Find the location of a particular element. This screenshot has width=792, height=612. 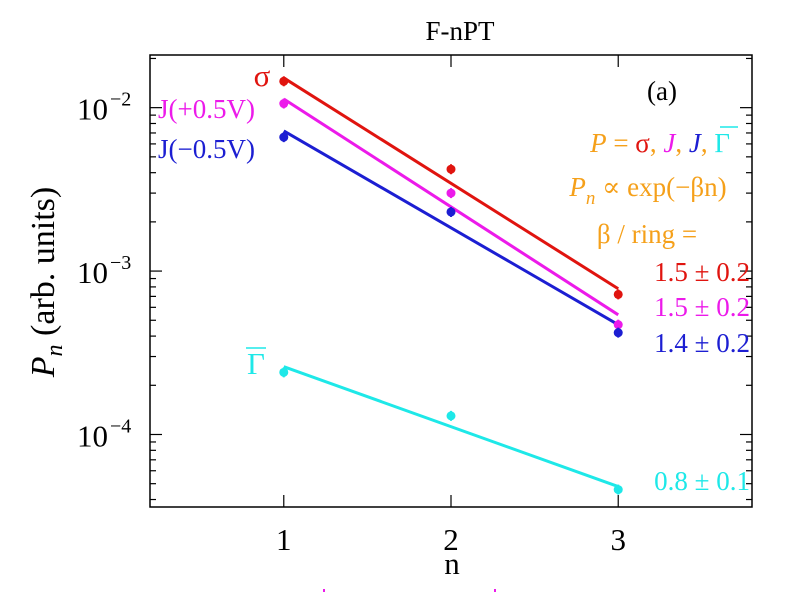

svg-text: −3 is located at coordinates (120, 263).